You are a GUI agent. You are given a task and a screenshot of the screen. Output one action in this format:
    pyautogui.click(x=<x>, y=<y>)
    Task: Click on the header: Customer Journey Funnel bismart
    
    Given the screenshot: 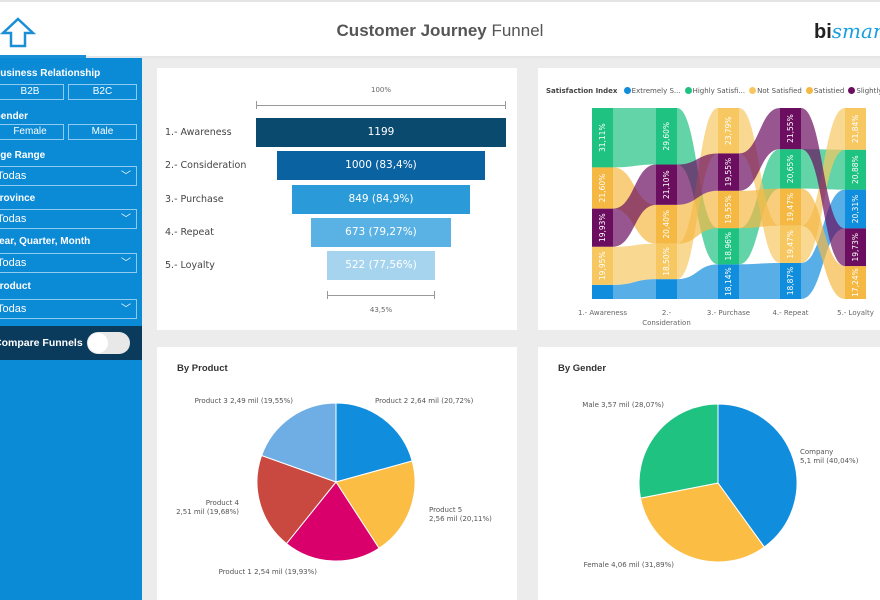 What is the action you would take?
    pyautogui.click(x=440, y=29)
    